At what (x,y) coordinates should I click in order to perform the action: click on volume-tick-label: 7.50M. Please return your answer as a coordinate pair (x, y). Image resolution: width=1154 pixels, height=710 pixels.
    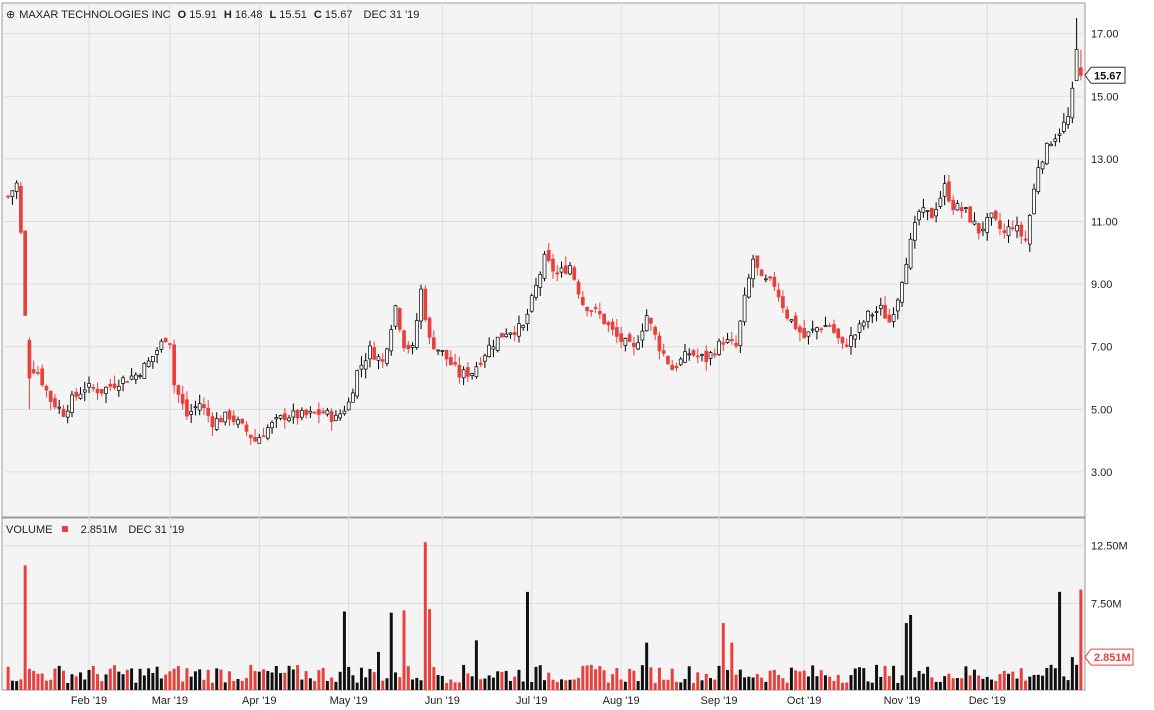
    Looking at the image, I should click on (1106, 604).